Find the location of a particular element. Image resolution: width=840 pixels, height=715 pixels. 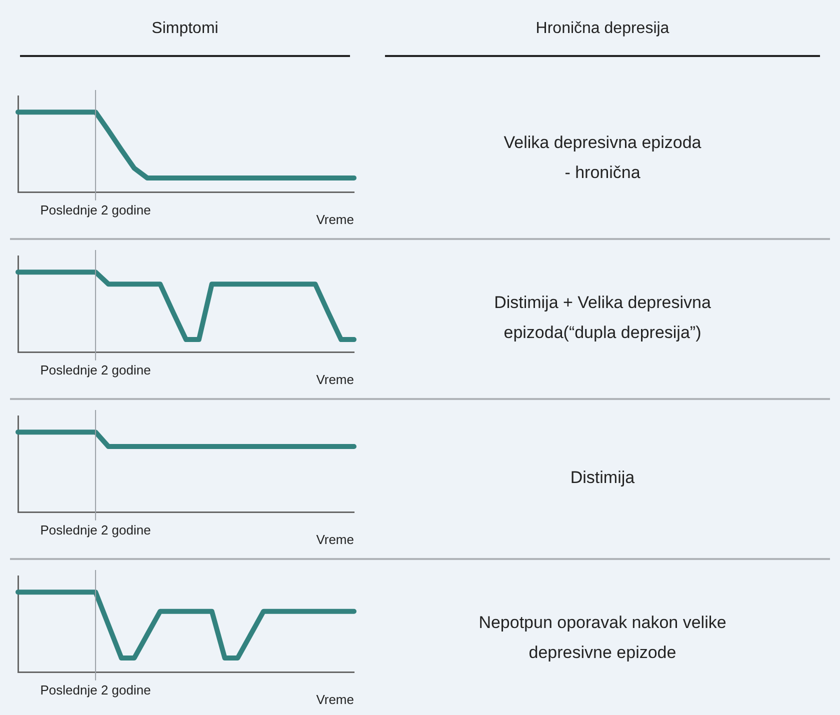

text: Simptomi is located at coordinates (185, 29).